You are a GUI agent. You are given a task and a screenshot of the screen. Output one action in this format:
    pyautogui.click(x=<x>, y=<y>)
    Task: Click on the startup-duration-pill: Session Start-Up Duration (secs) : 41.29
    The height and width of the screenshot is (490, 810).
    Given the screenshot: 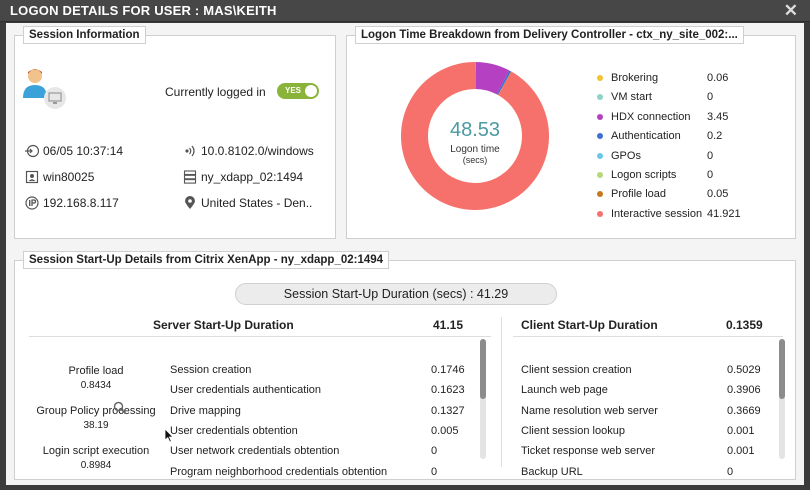 What is the action you would take?
    pyautogui.click(x=396, y=294)
    